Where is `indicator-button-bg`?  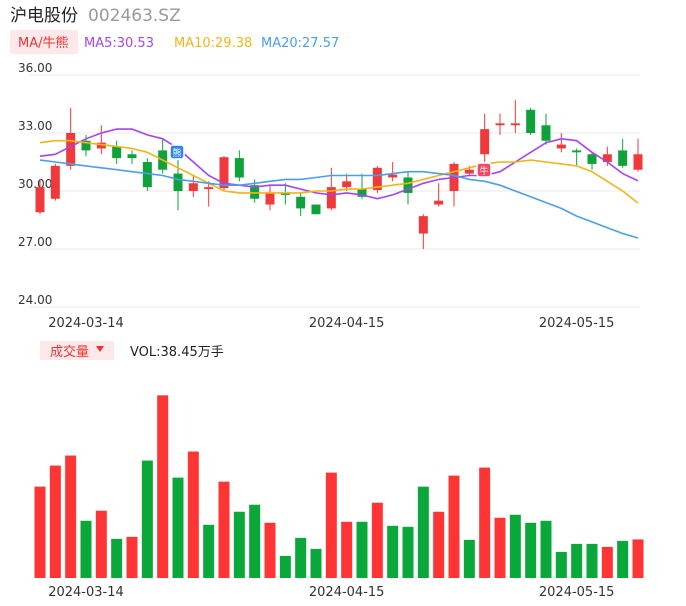 indicator-button-bg is located at coordinates (44, 42).